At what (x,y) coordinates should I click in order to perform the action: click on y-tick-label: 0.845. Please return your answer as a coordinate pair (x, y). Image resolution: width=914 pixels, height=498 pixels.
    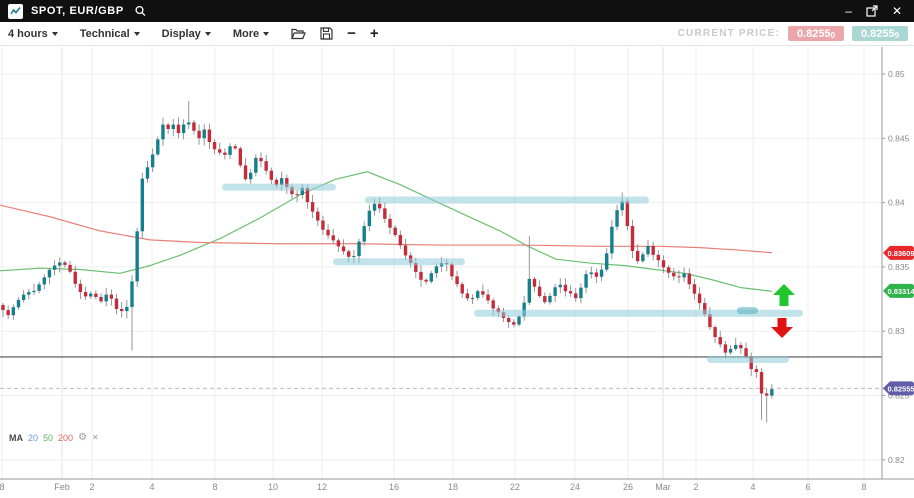
    Looking at the image, I should click on (899, 138).